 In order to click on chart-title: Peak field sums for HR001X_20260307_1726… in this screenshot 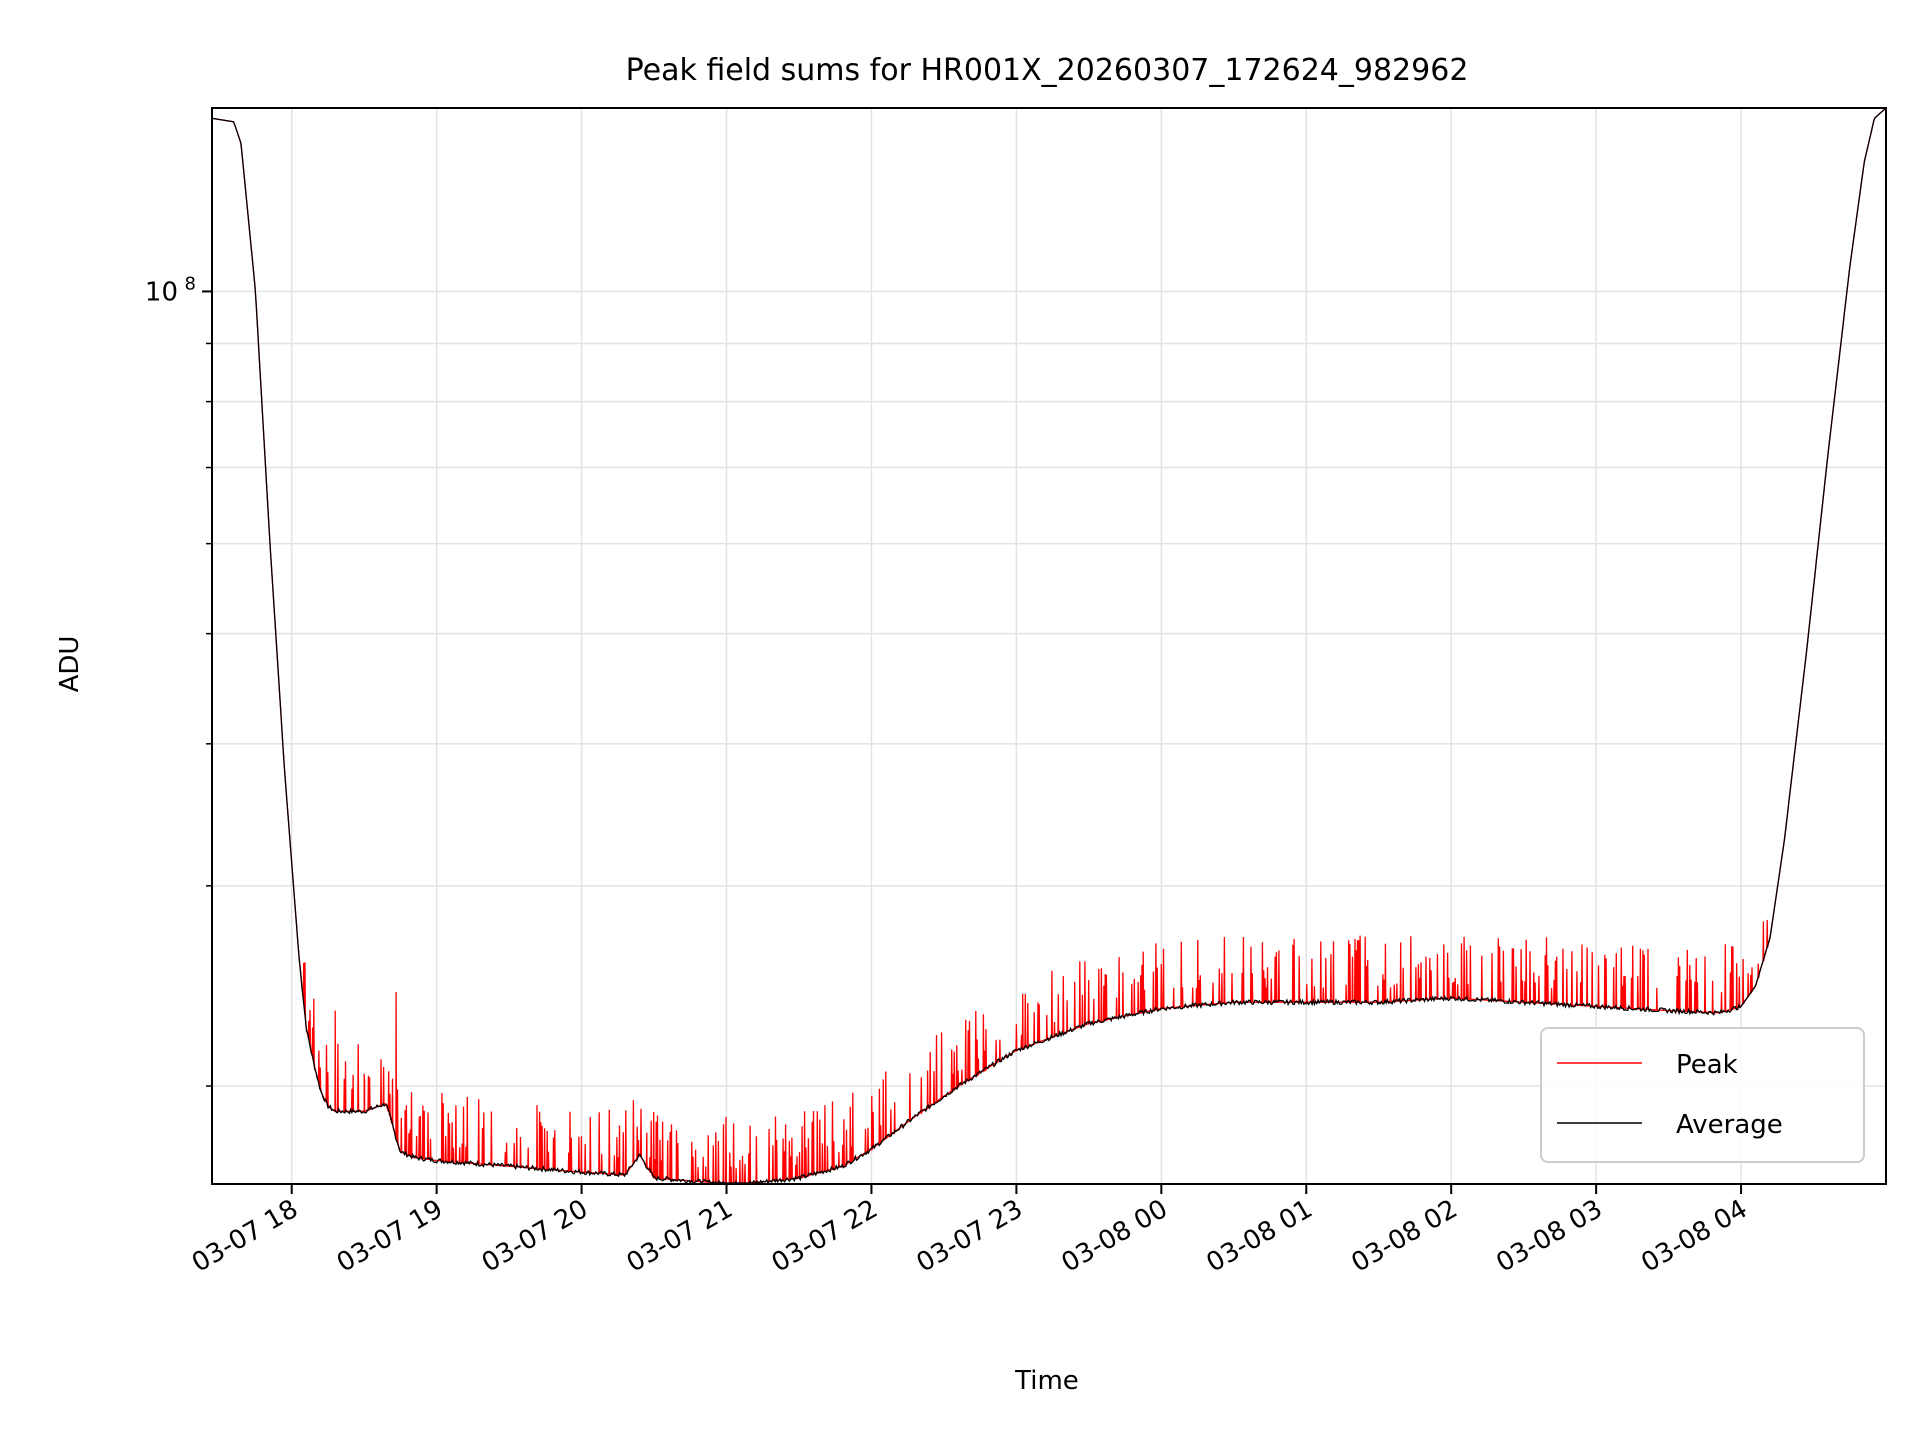, I will do `click(1047, 70)`.